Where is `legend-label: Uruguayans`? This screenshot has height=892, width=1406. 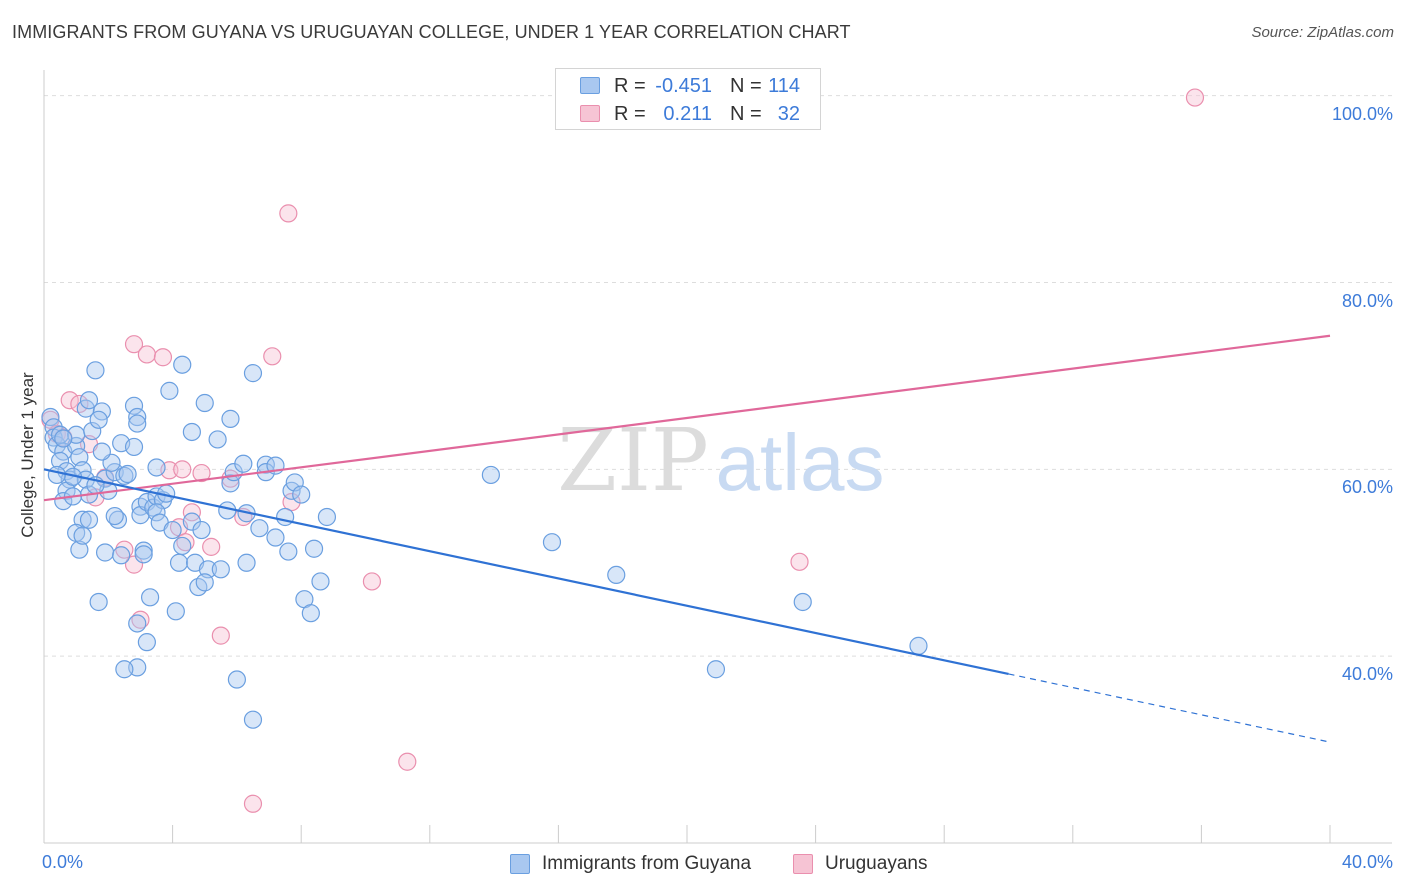 legend-label: Uruguayans is located at coordinates (876, 863).